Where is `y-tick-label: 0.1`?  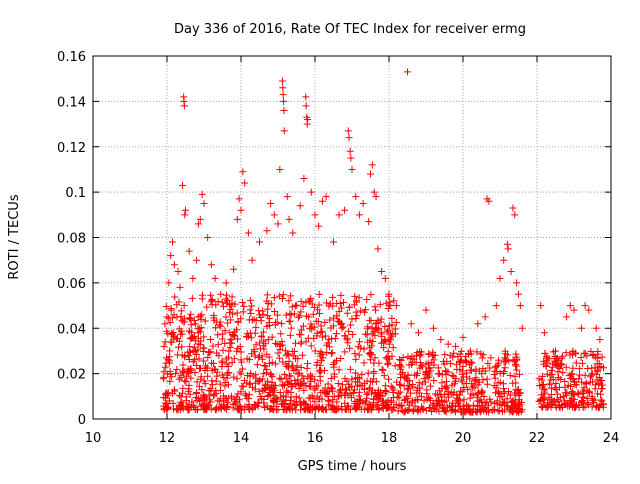 y-tick-label: 0.1 is located at coordinates (75, 193).